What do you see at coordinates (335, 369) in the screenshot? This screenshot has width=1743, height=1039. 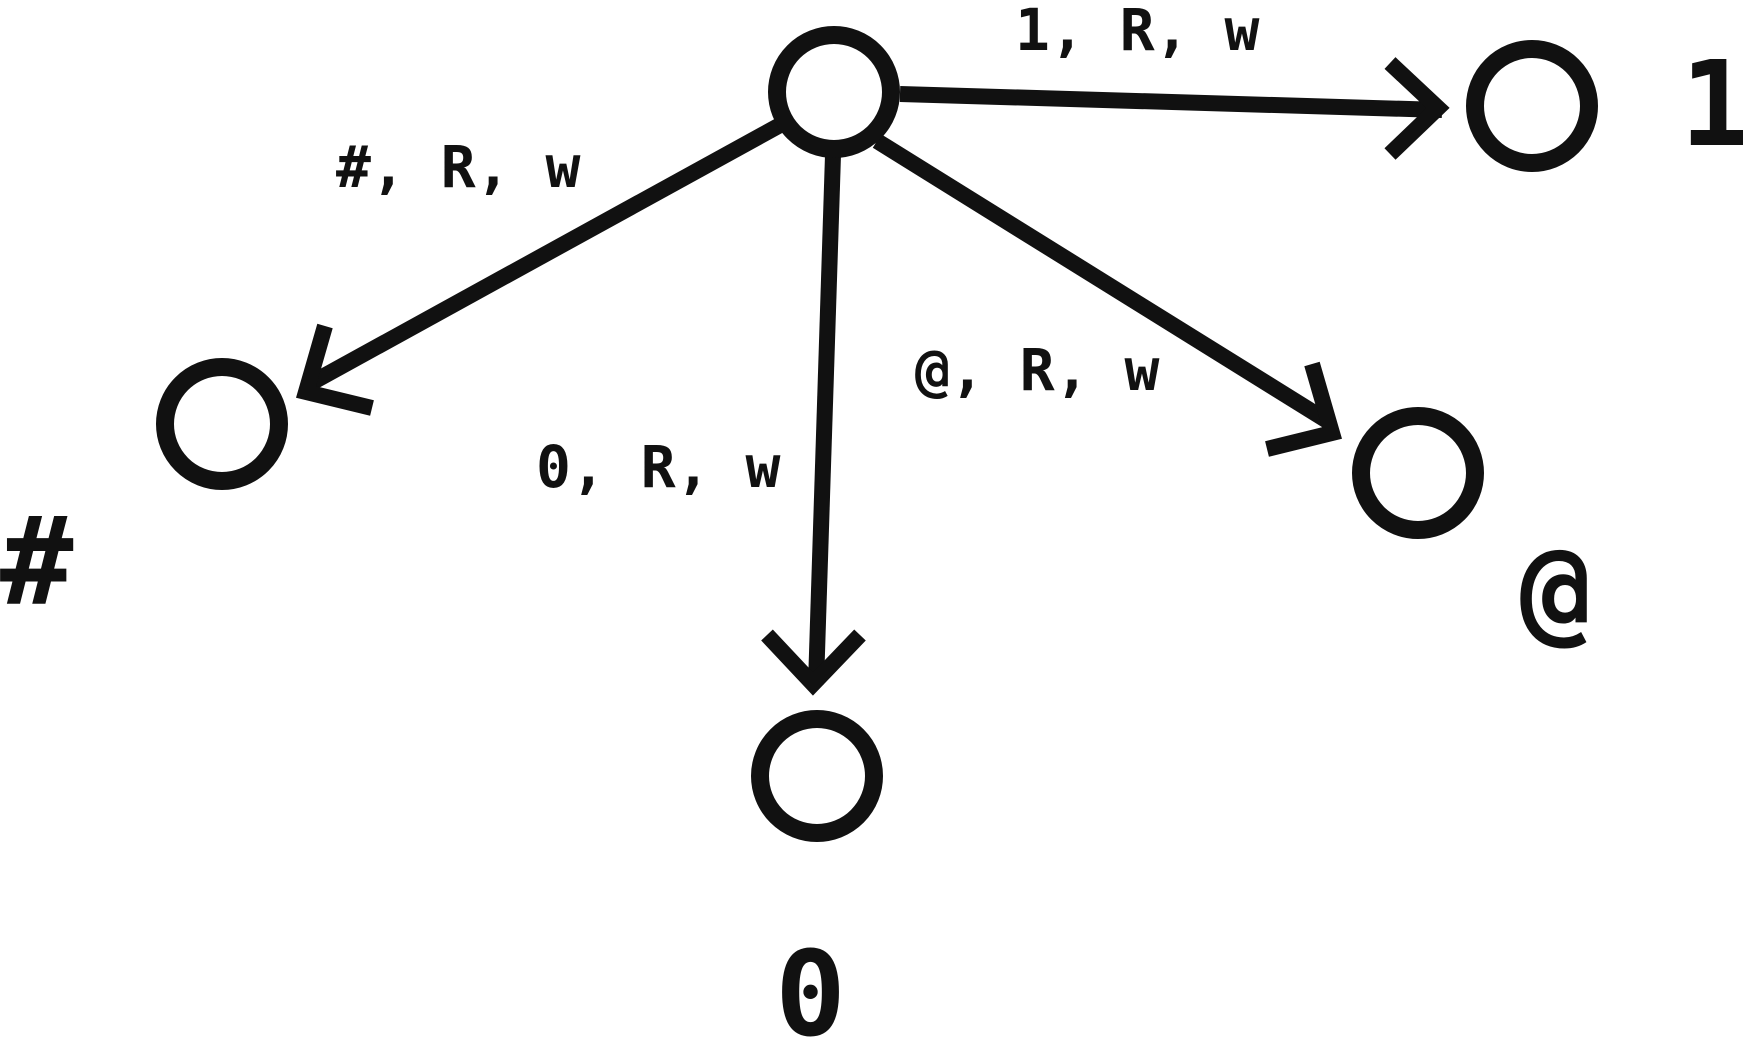 I see `arrowhead-s-hash` at bounding box center [335, 369].